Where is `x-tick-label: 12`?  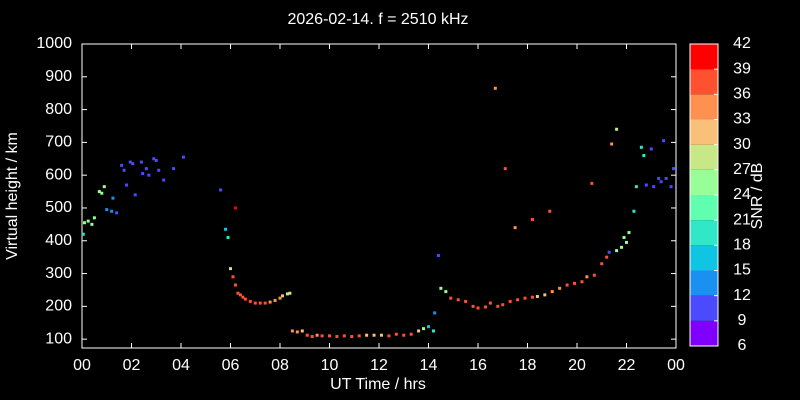
x-tick-label: 12 is located at coordinates (379, 365).